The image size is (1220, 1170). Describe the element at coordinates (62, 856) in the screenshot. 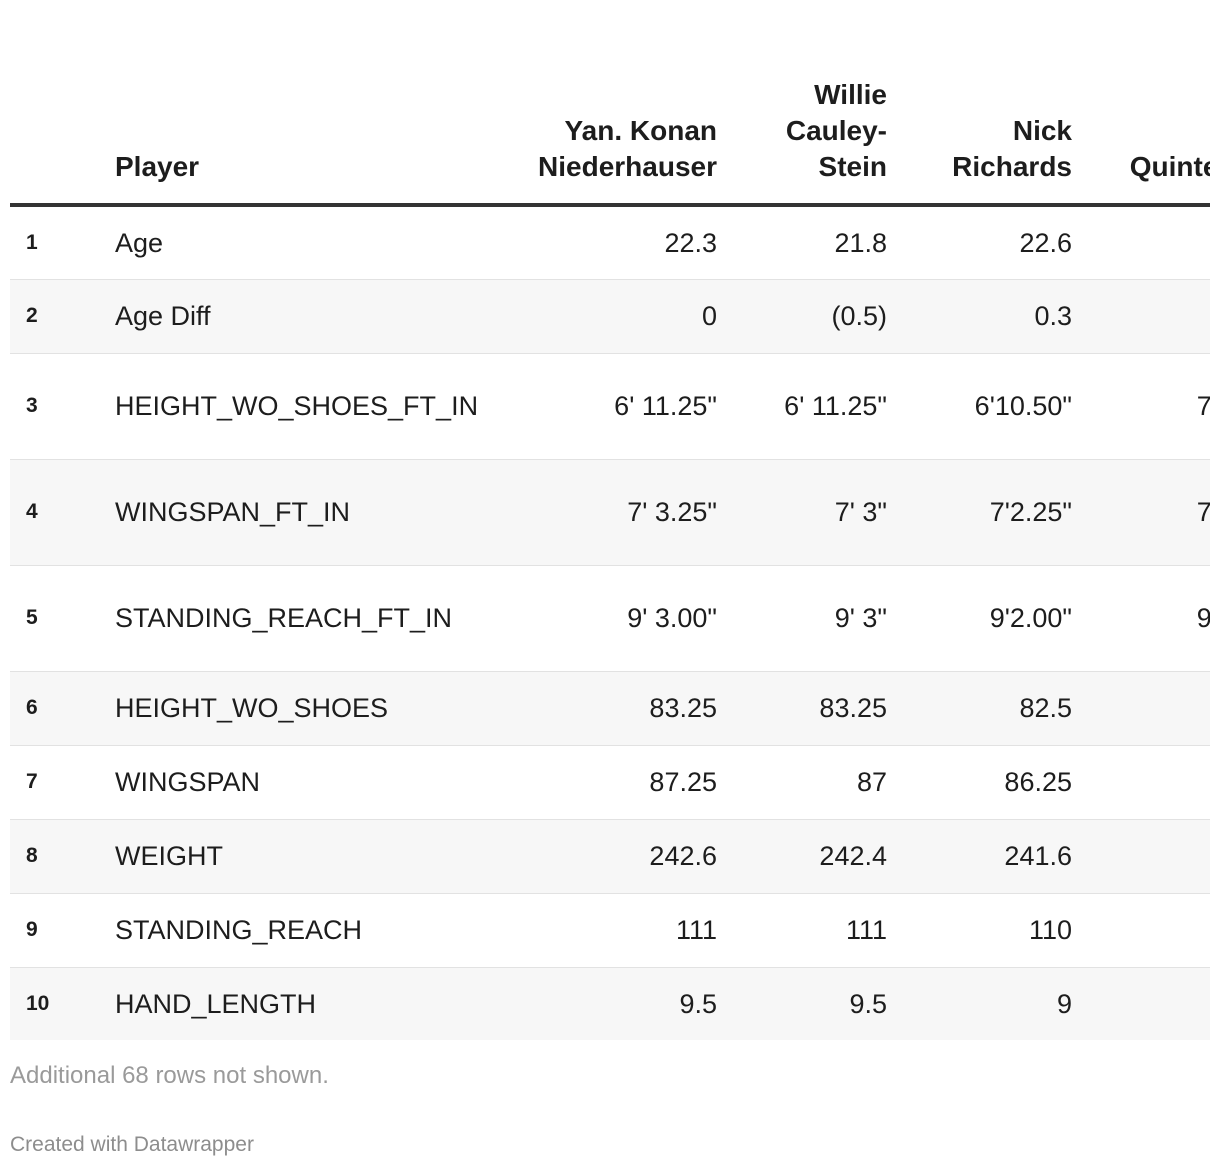

I see `row-index: 8` at that location.